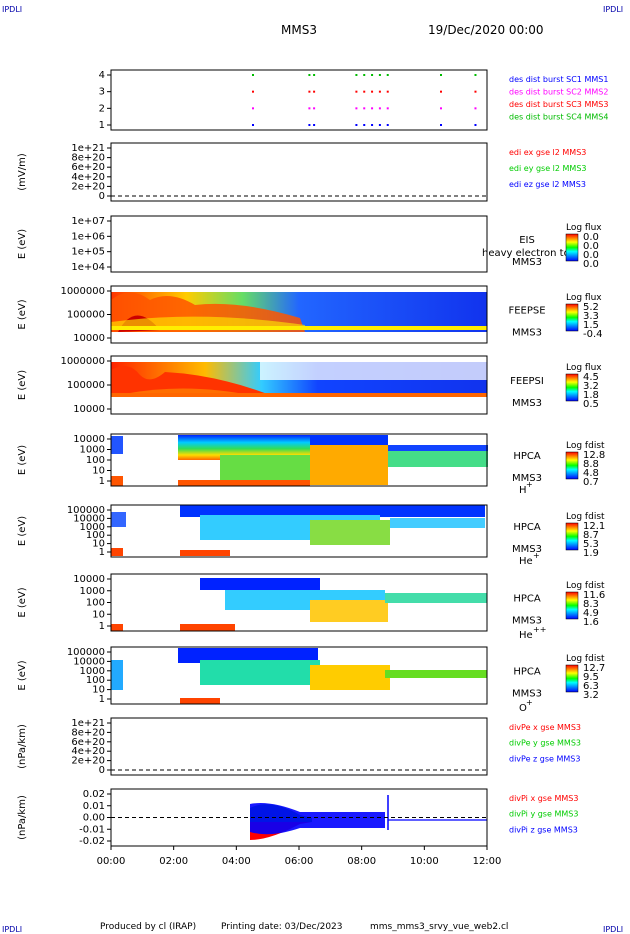  Describe the element at coordinates (102, 196) in the screenshot. I see `edi-ytick-label: 0` at that location.